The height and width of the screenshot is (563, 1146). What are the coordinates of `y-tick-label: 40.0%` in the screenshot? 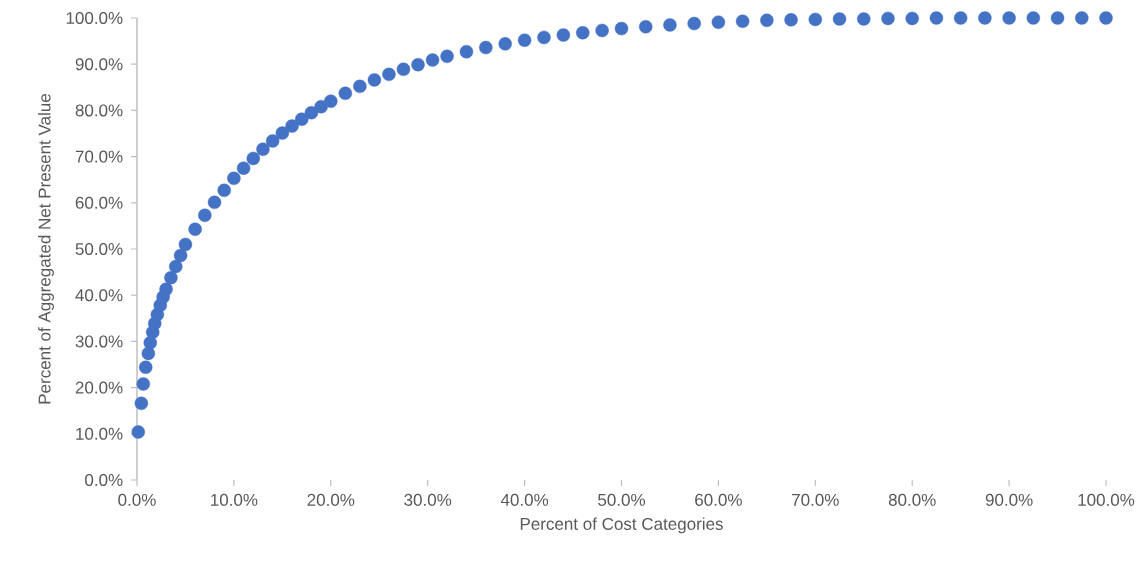 It's located at (99, 295).